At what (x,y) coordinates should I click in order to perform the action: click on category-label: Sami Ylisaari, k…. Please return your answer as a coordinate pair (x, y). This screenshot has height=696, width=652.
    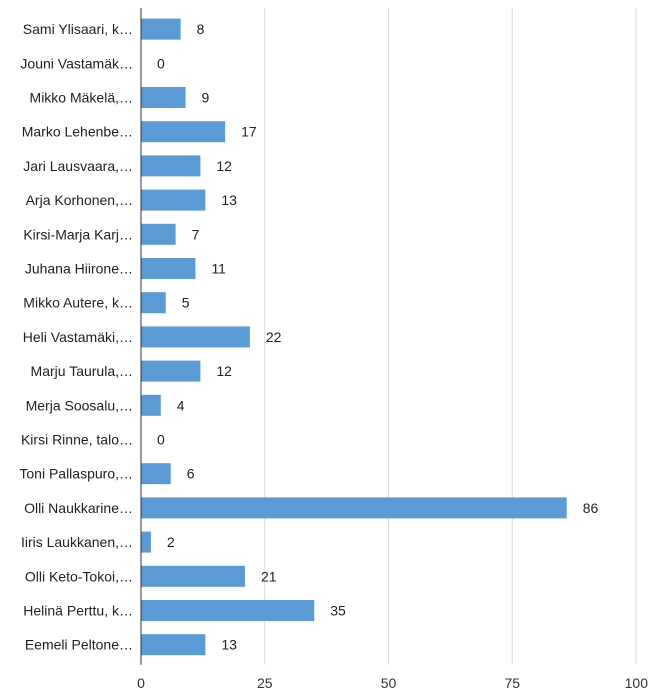
    Looking at the image, I should click on (78, 29).